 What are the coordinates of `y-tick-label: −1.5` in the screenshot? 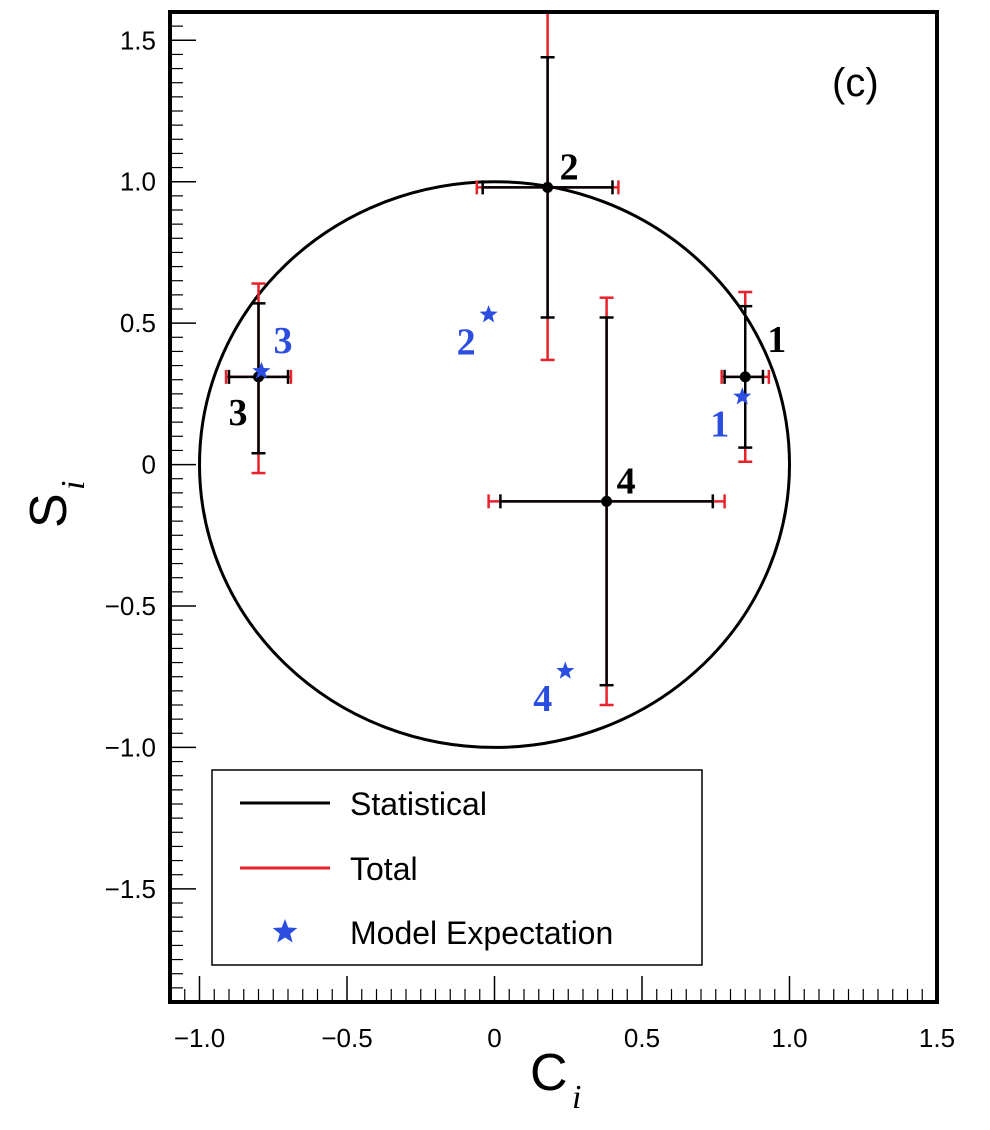 It's located at (130, 889).